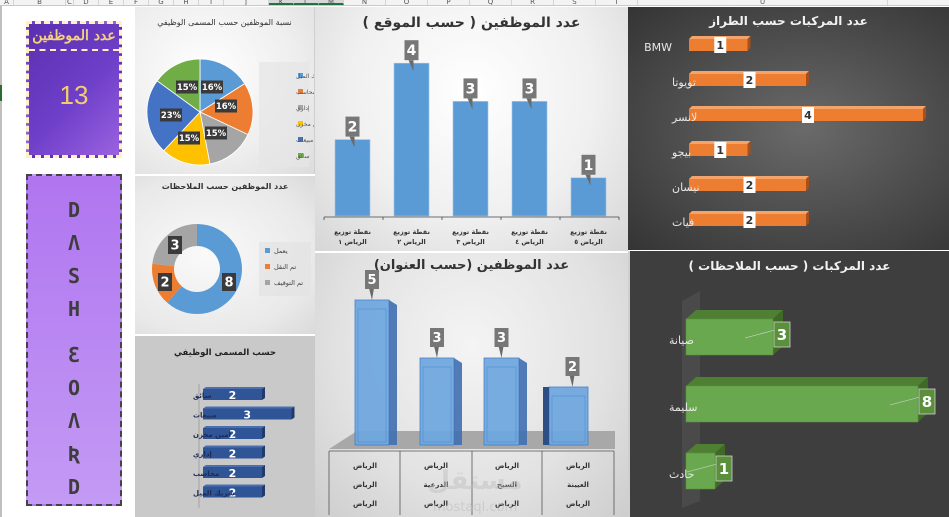  I want to click on chart-title: حسب المسمى الوظيفي, so click(225, 353).